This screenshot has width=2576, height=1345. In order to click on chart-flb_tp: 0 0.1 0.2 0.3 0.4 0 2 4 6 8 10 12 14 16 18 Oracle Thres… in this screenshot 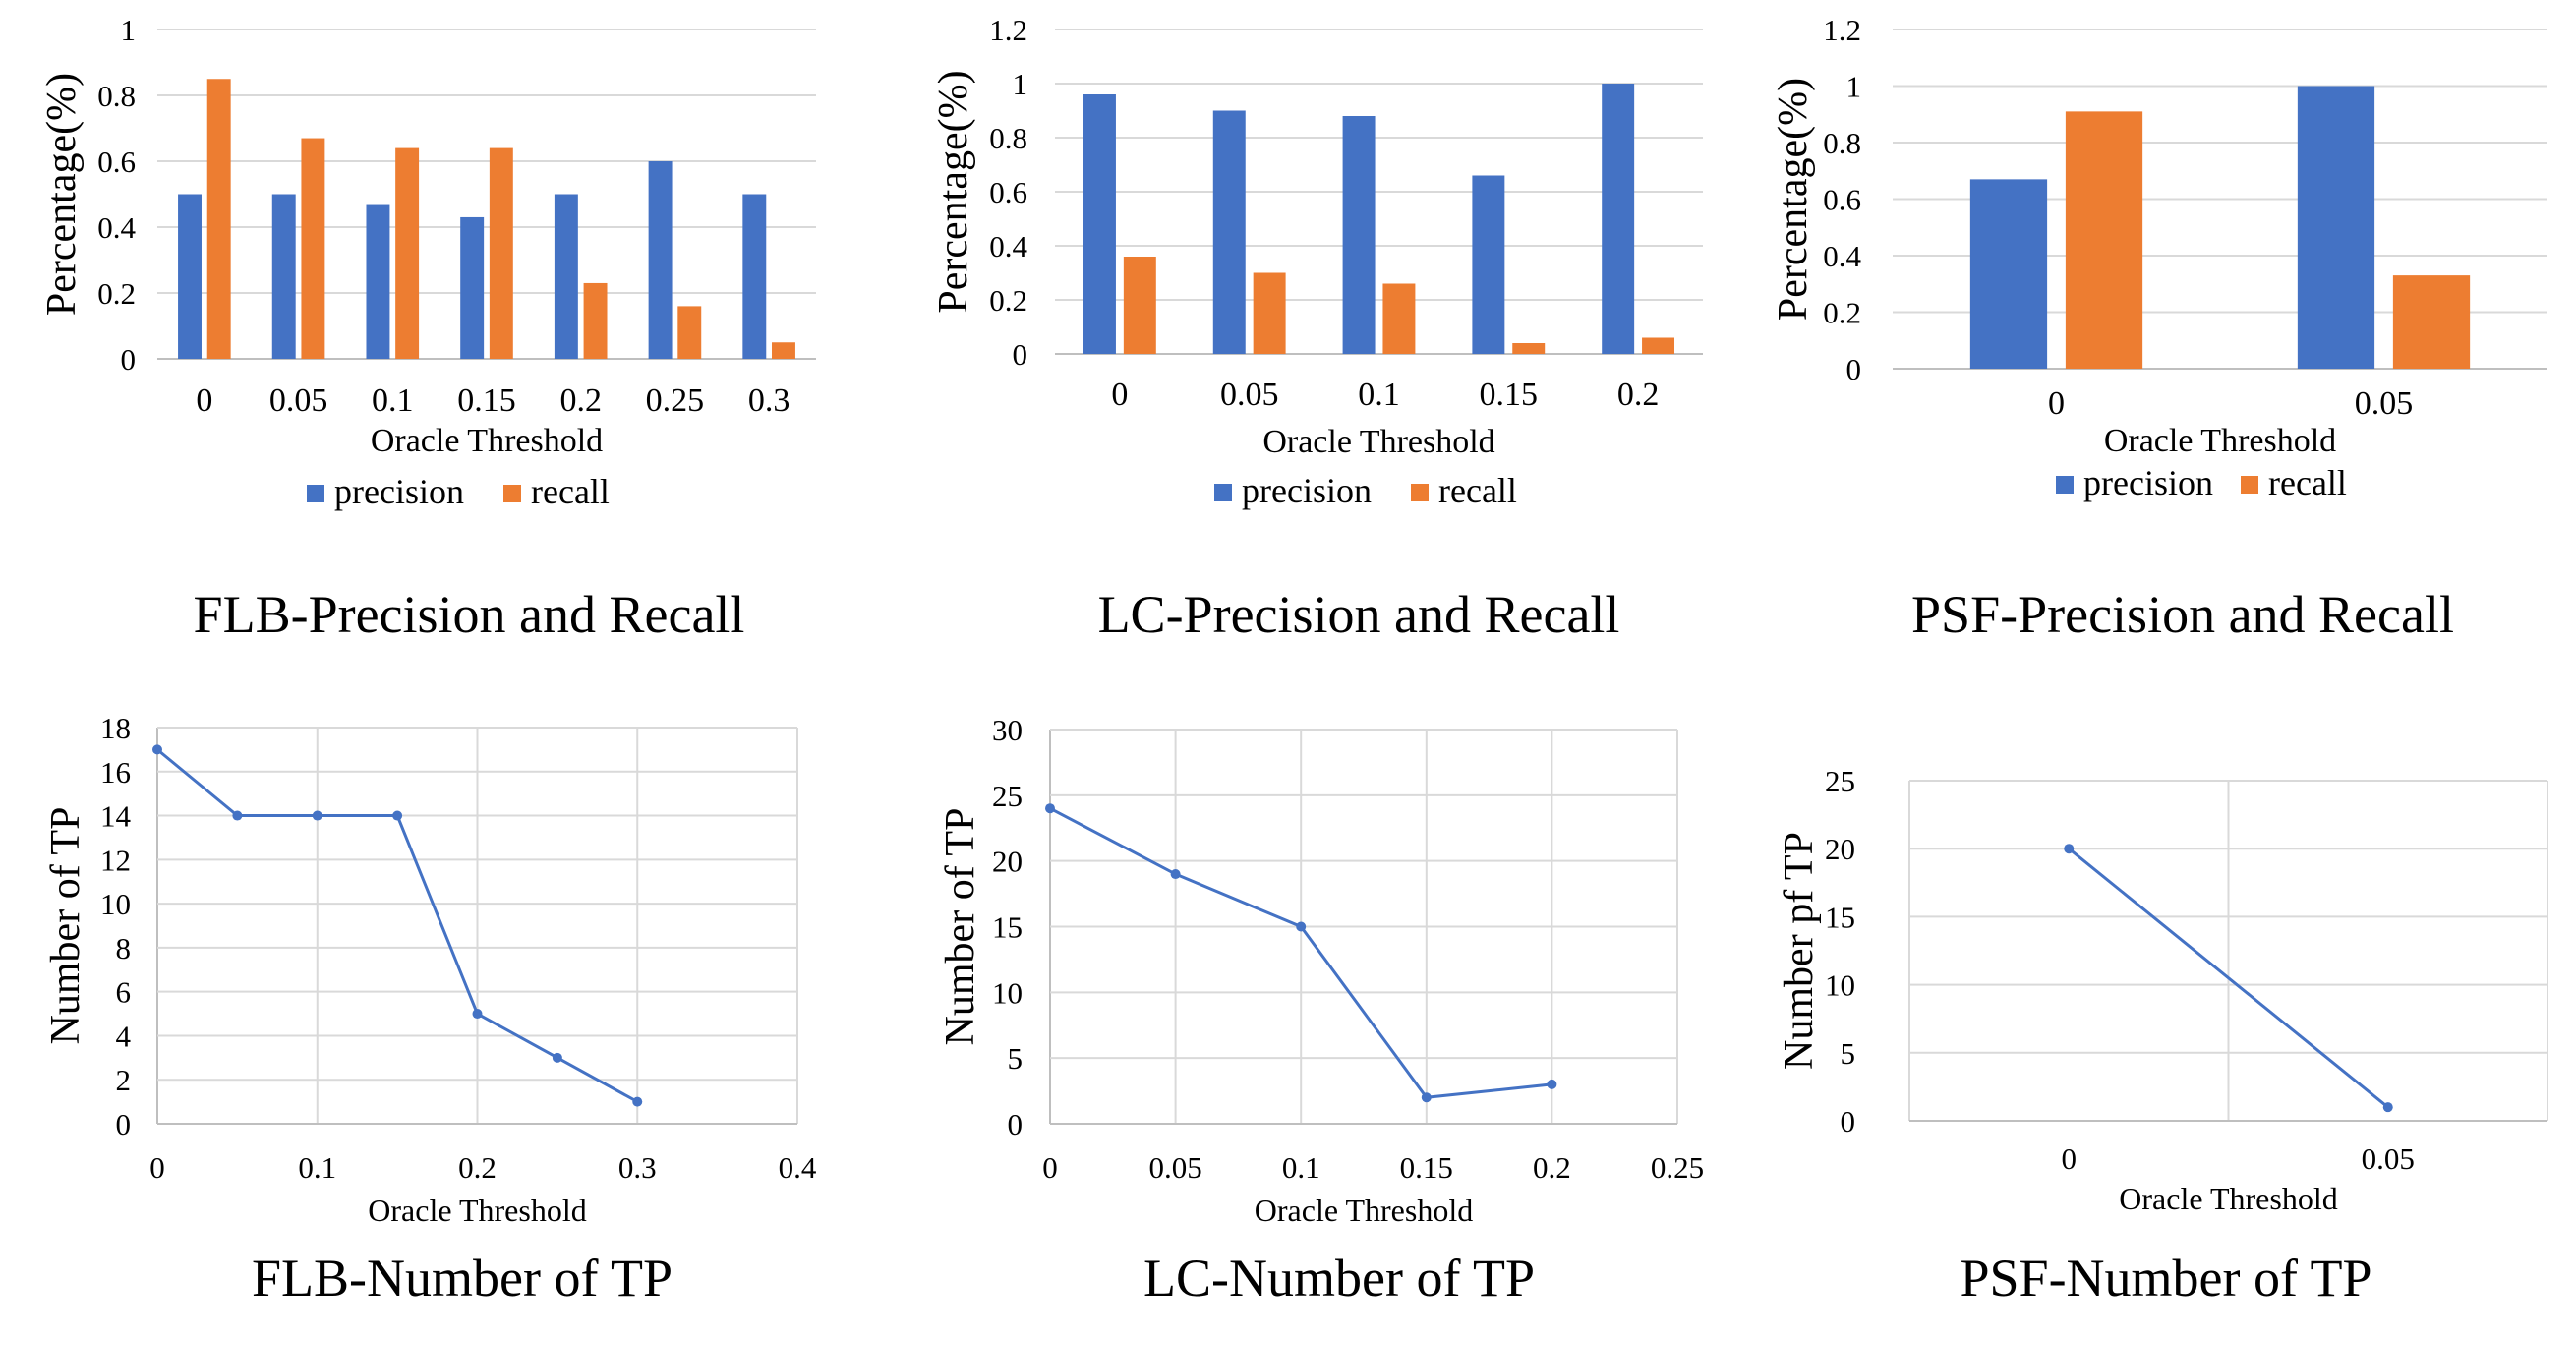, I will do `click(430, 1009)`.